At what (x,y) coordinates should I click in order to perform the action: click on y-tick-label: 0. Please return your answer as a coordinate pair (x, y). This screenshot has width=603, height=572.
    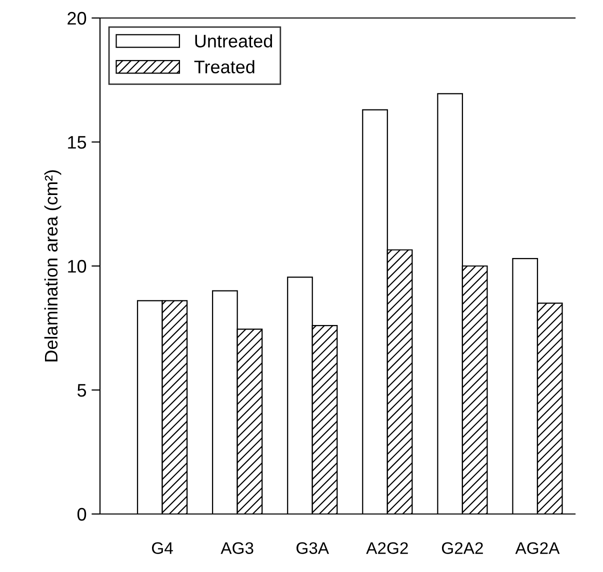
    Looking at the image, I should click on (81, 514).